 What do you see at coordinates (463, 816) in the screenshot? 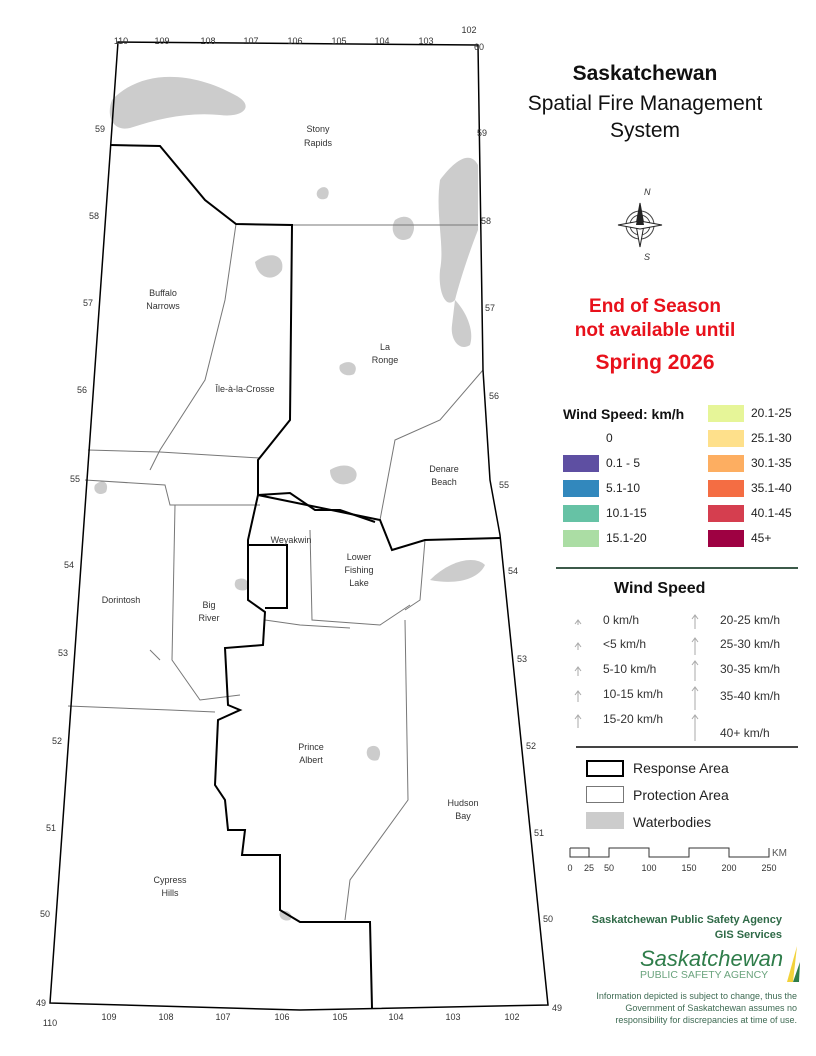
I see `place-label: Bay` at bounding box center [463, 816].